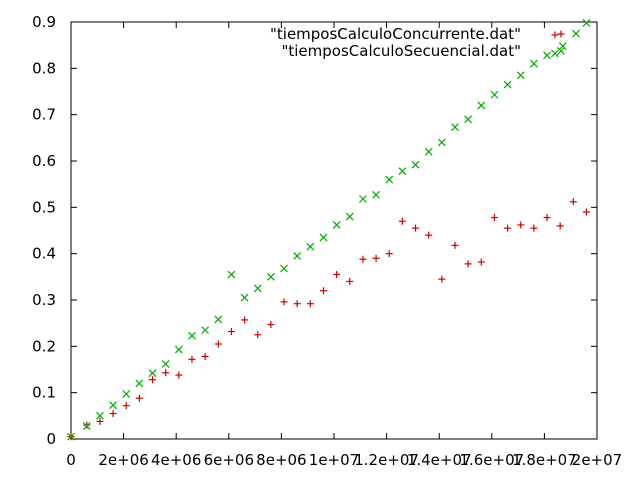 This screenshot has width=640, height=480. What do you see at coordinates (401, 51) in the screenshot?
I see `legend-label: "tiemposCalculoSecuencial.dat"` at bounding box center [401, 51].